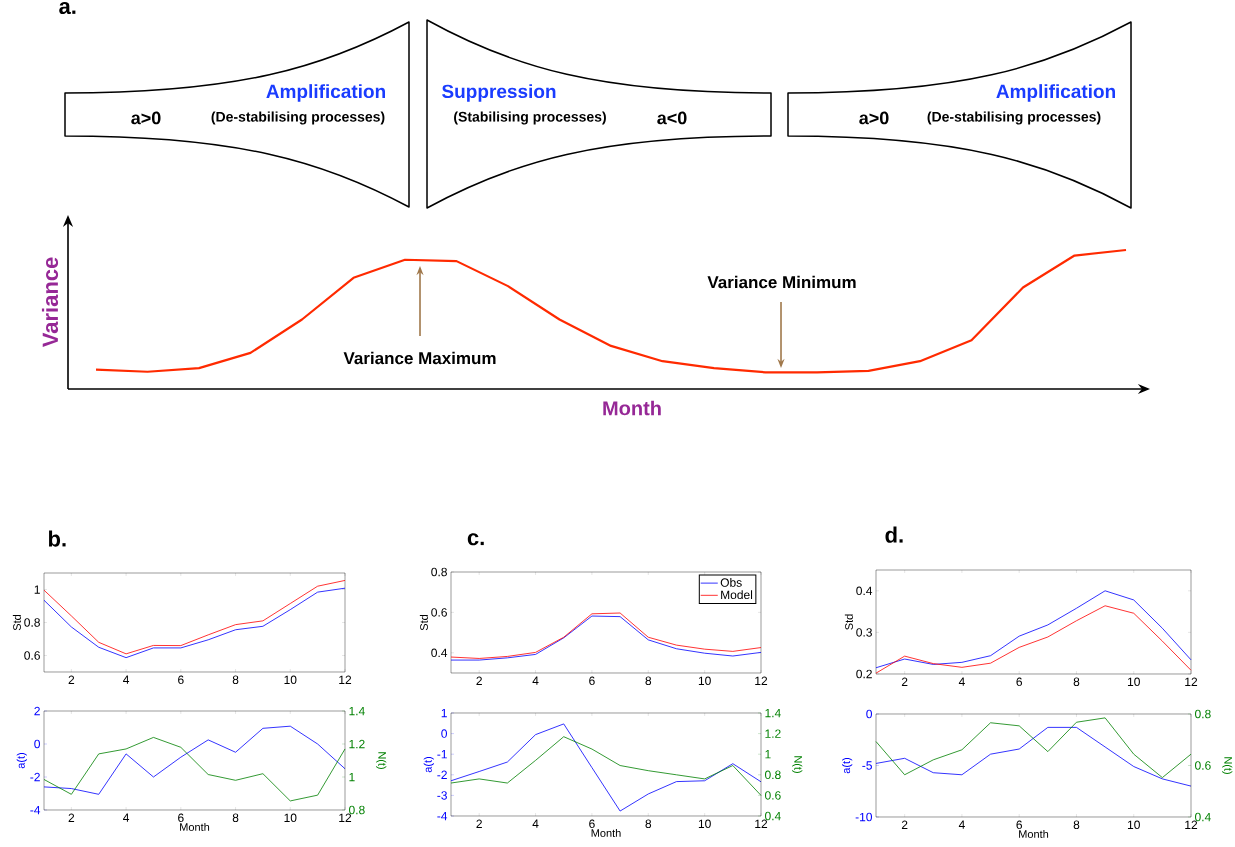 The image size is (1235, 847). Describe the element at coordinates (864, 817) in the screenshot. I see `y-tick-label: -10` at that location.